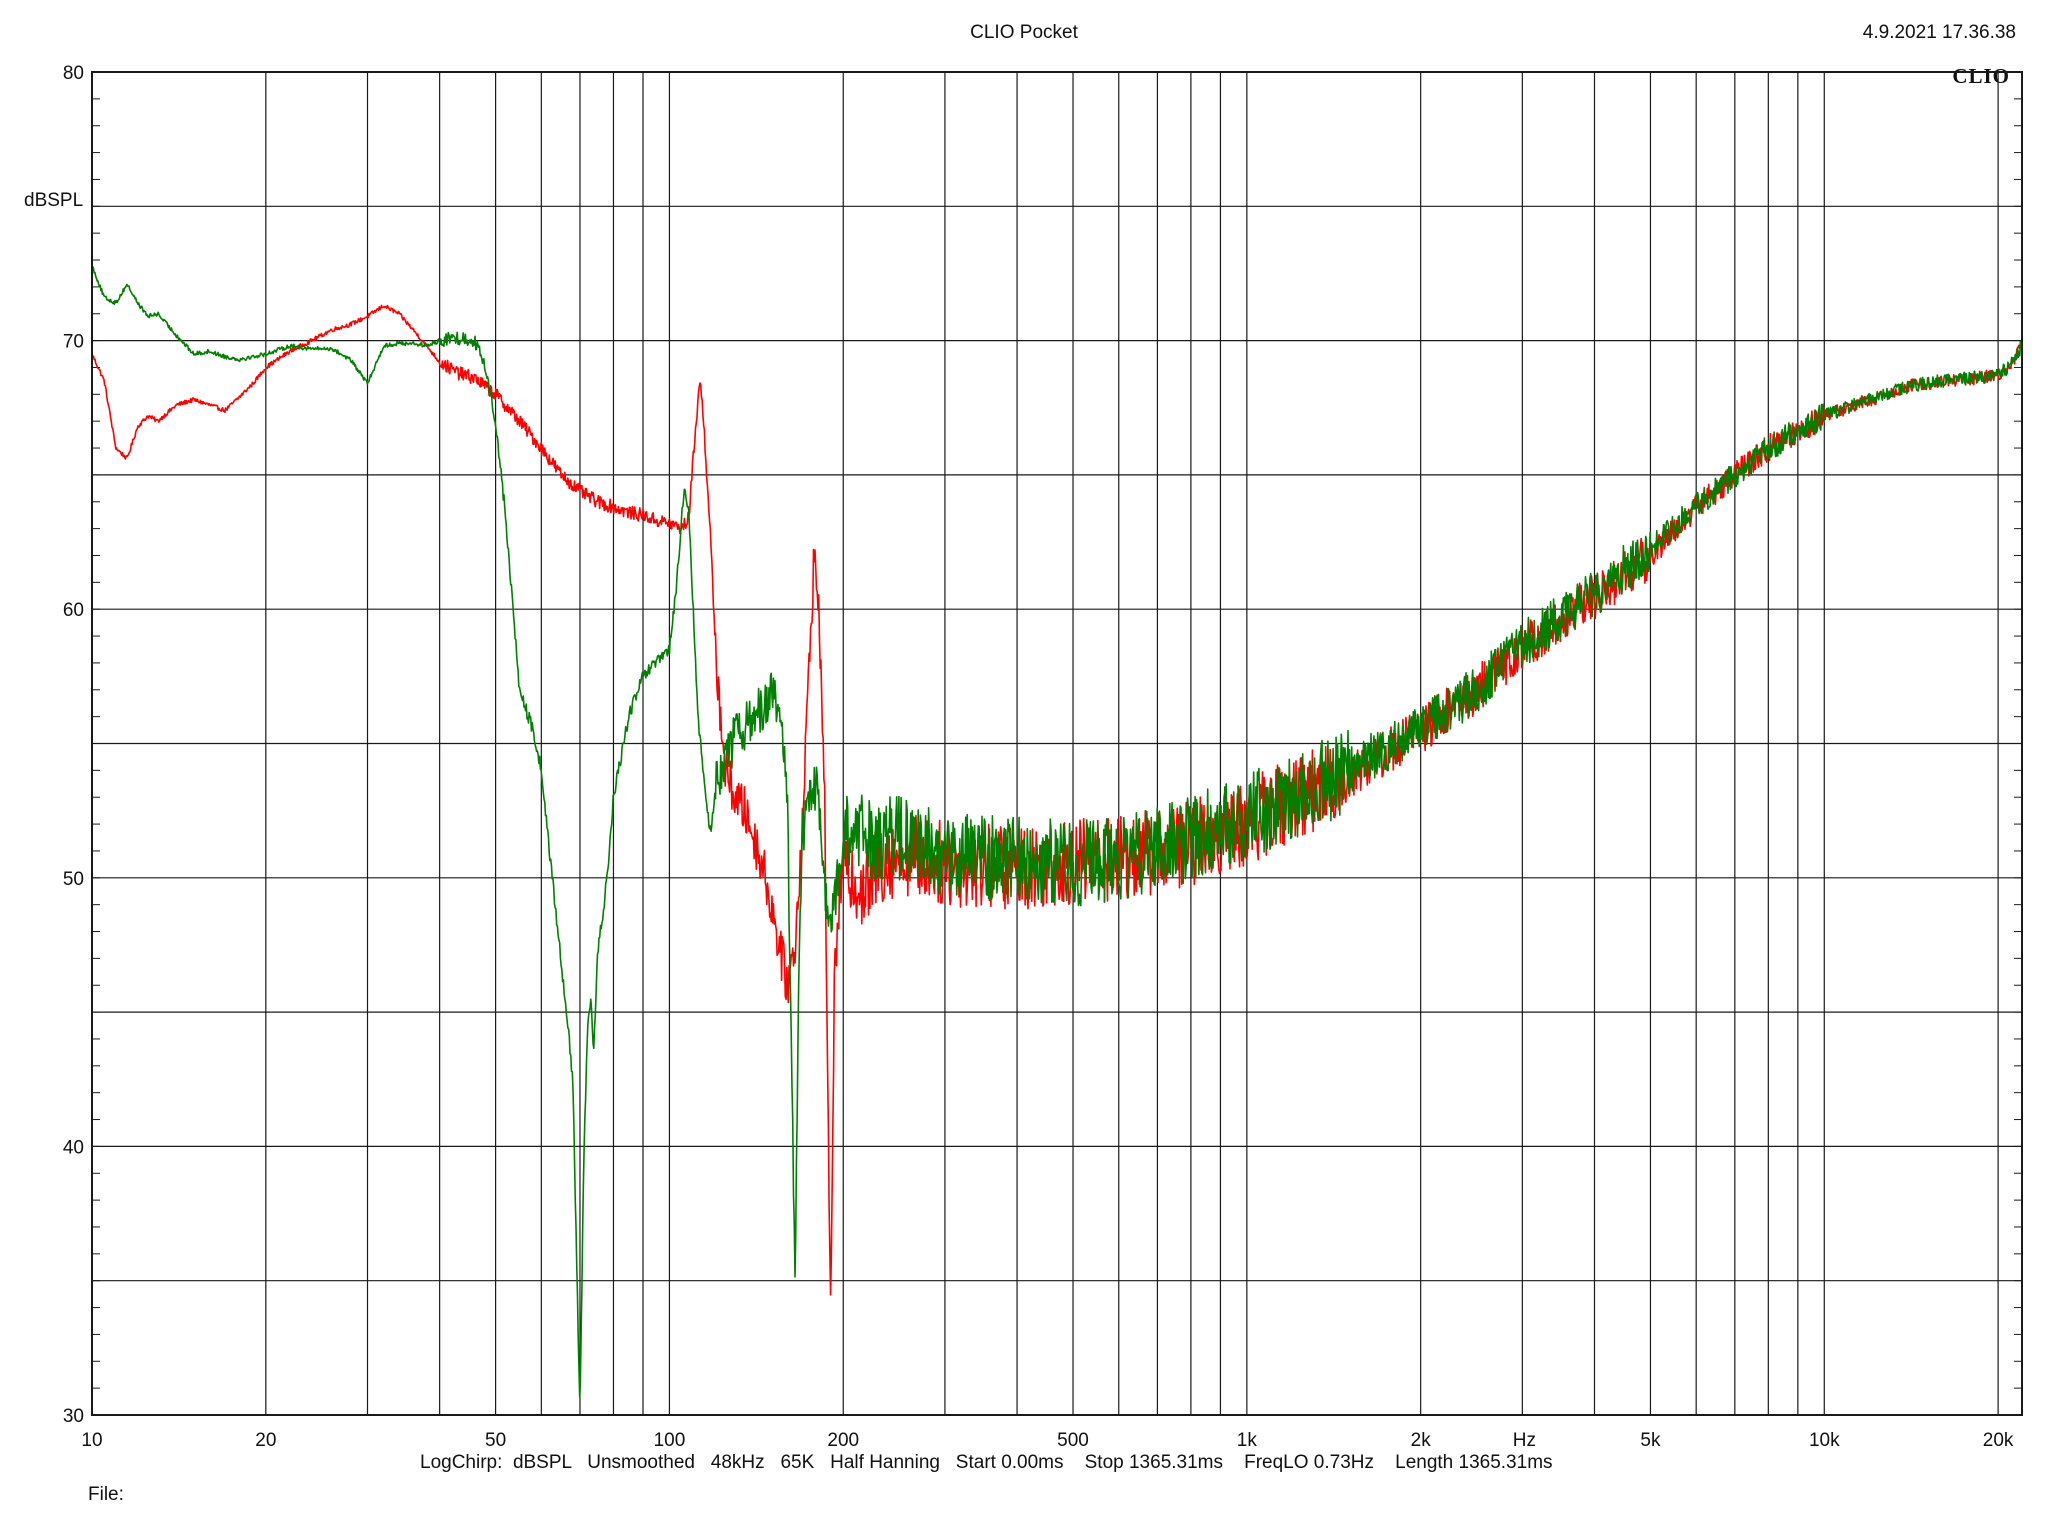 This screenshot has width=2048, height=1536. Describe the element at coordinates (265, 1440) in the screenshot. I see `x-tick-label: 20` at that location.